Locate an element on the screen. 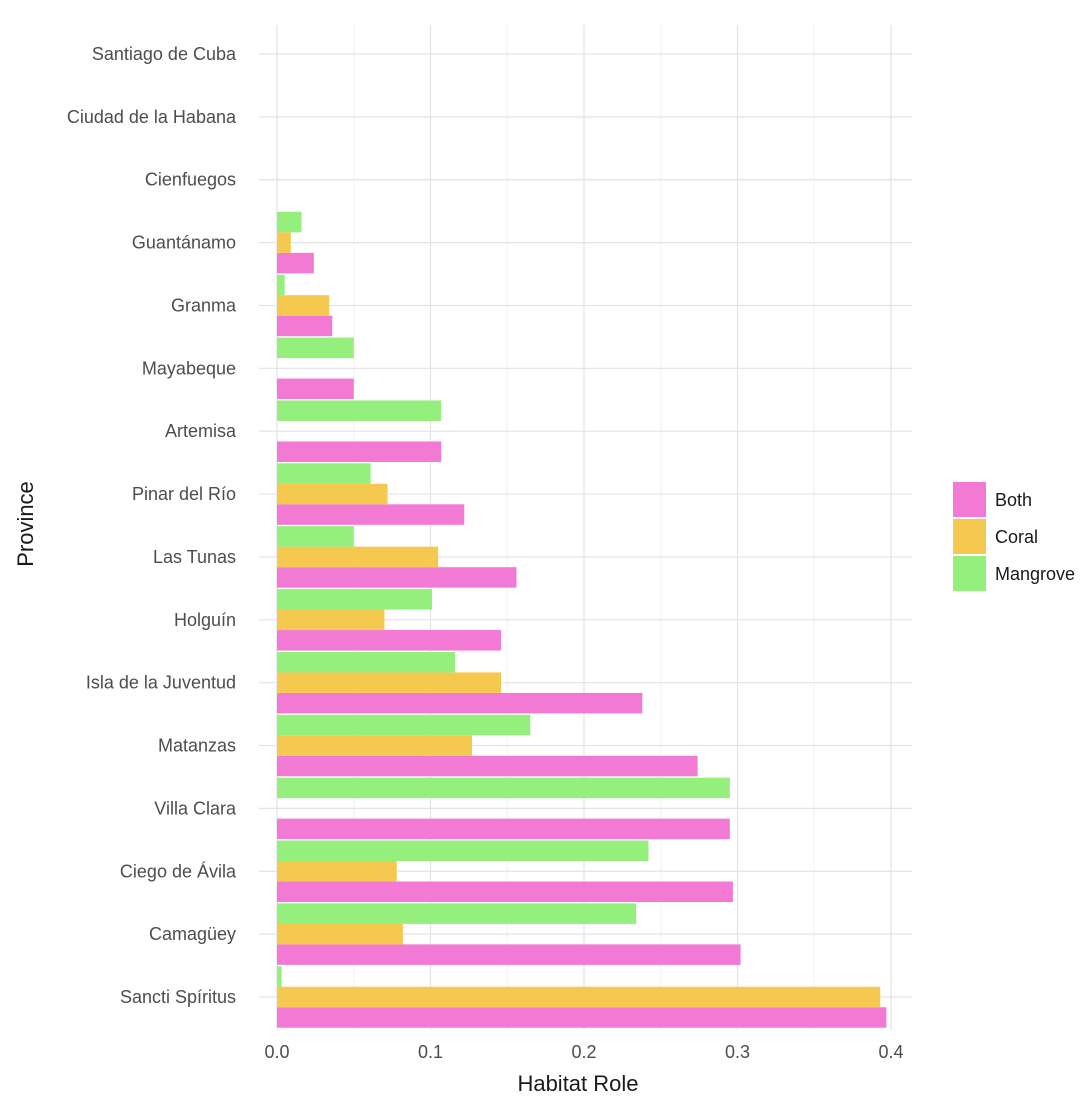 The height and width of the screenshot is (1099, 1085). legend: Both Coral Mangrove is located at coordinates (1014, 536).